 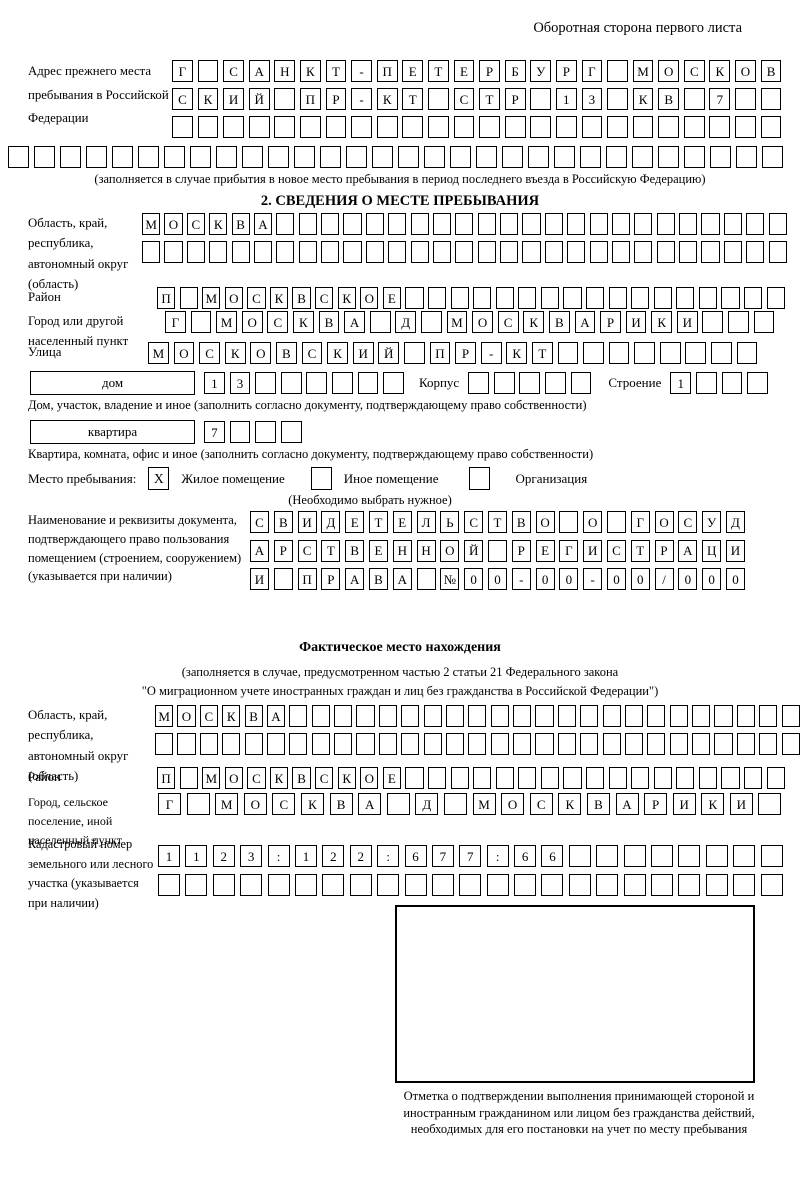 I want to click on char-cell: -, so click(x=361, y=99).